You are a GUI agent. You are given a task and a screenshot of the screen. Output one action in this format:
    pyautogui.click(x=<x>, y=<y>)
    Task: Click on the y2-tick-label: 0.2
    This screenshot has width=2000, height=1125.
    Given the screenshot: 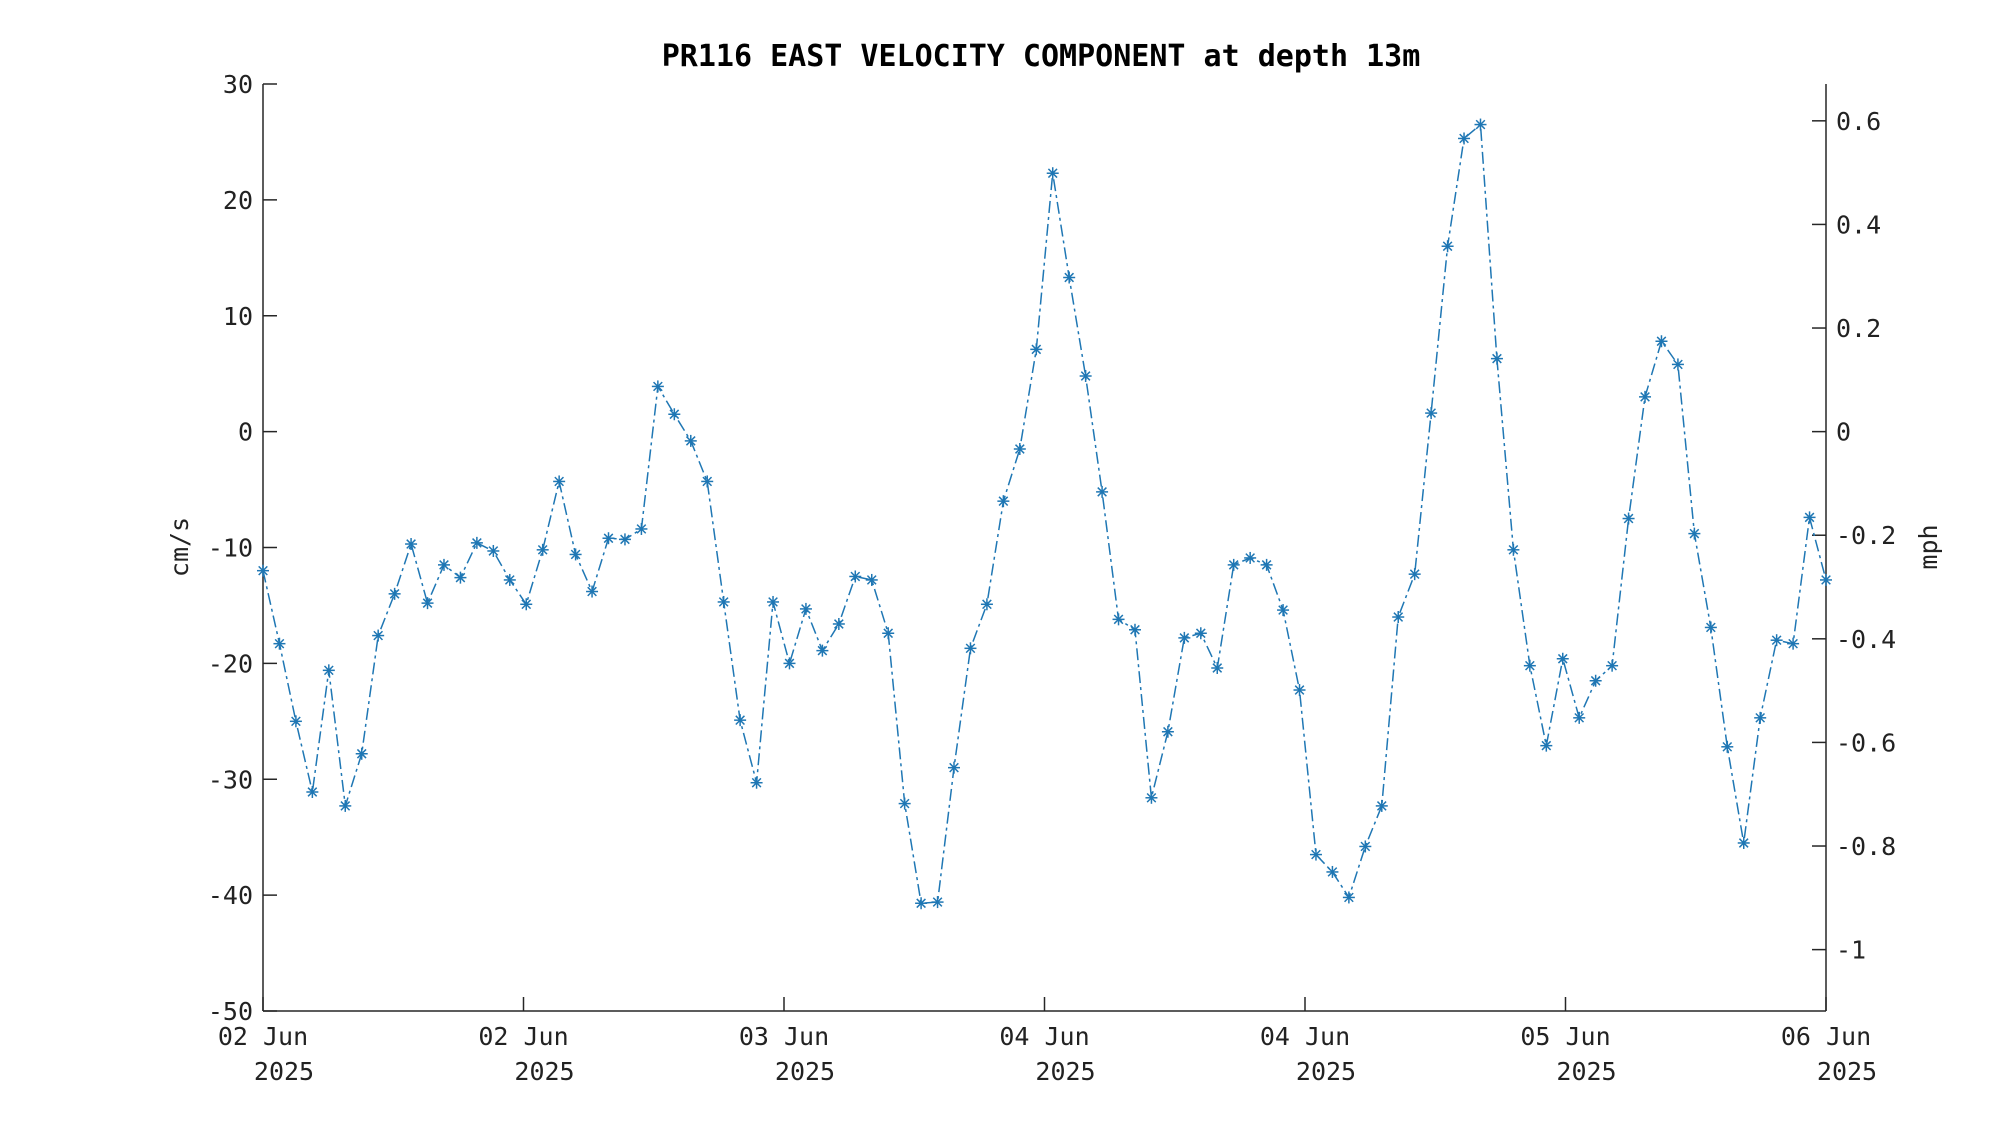 What is the action you would take?
    pyautogui.click(x=1858, y=328)
    